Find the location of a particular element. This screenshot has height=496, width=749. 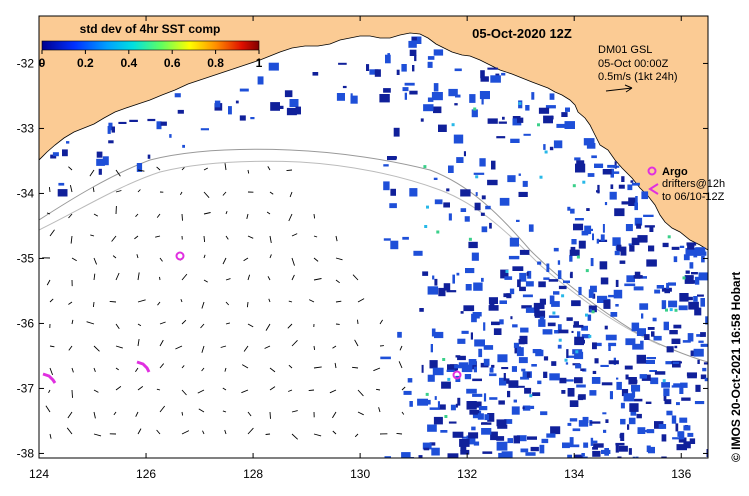

colorbar-tick-label: 0.6 is located at coordinates (172, 63).